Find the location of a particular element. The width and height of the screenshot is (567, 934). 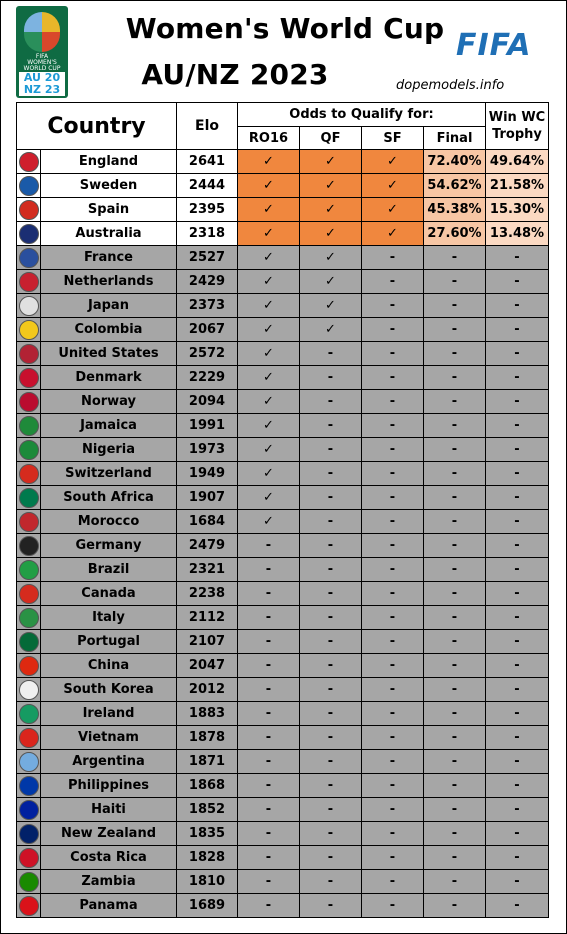

elo-cell: 2572 is located at coordinates (207, 353).